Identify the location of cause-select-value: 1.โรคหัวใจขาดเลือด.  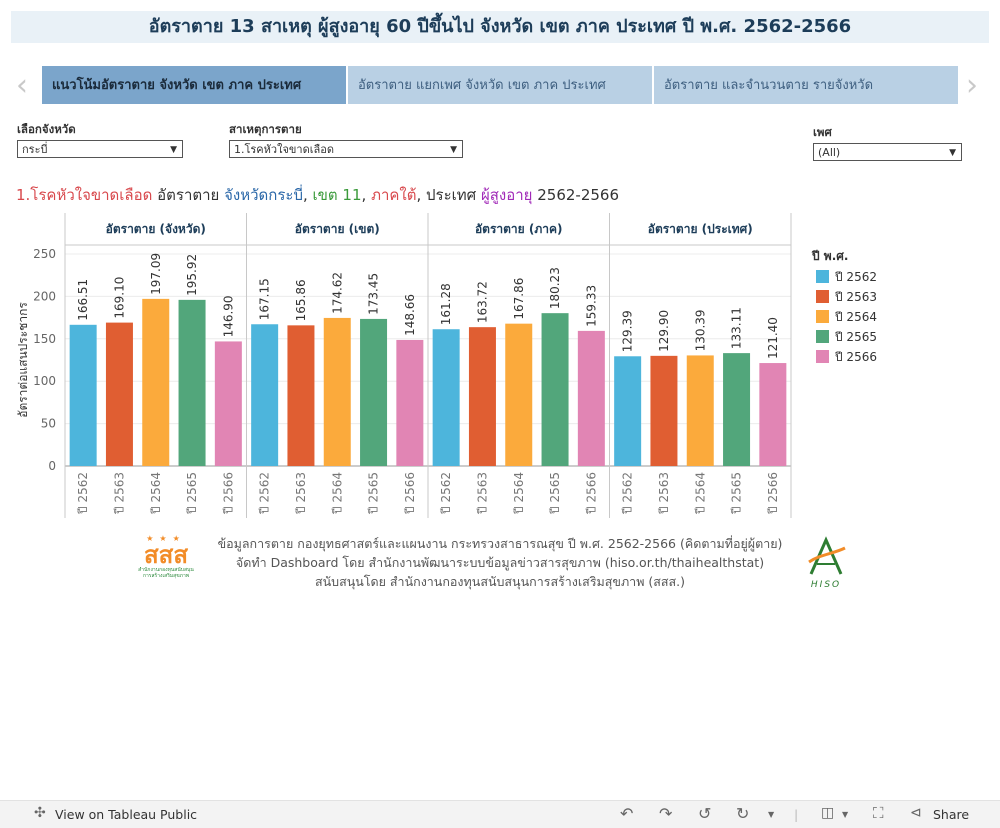
(284, 149).